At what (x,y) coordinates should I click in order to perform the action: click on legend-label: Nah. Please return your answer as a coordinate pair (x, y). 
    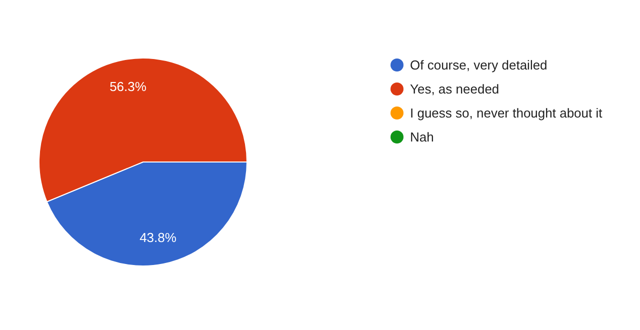
    Looking at the image, I should click on (422, 137).